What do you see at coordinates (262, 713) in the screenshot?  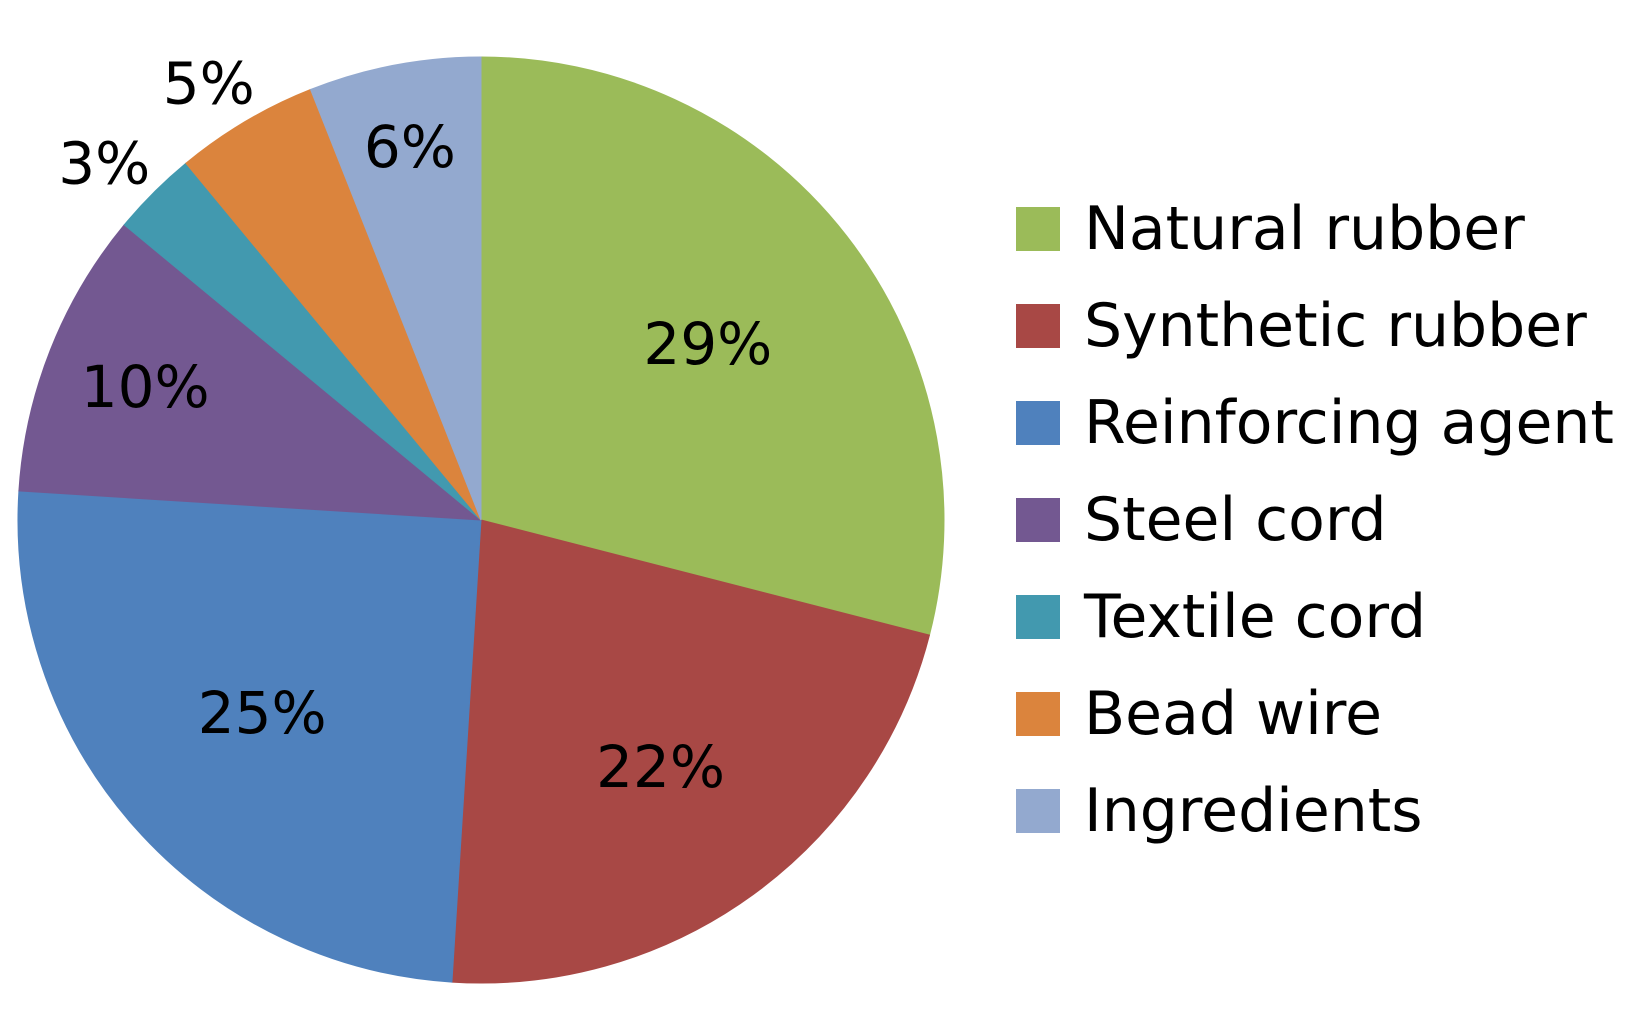 I see `data-label: 25%` at bounding box center [262, 713].